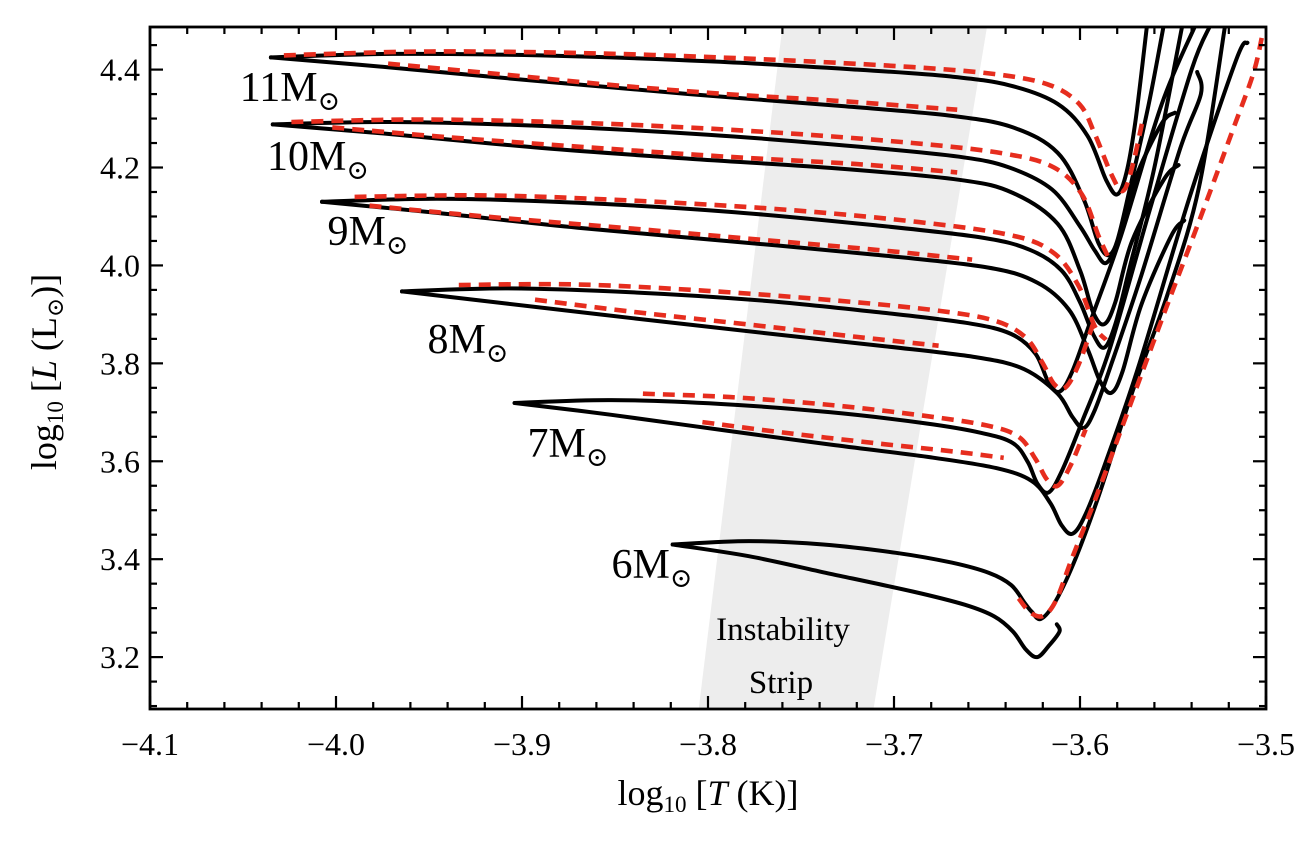 The image size is (1316, 856). I want to click on comparison-track-8m-dashed-lower, so click(736, 322).